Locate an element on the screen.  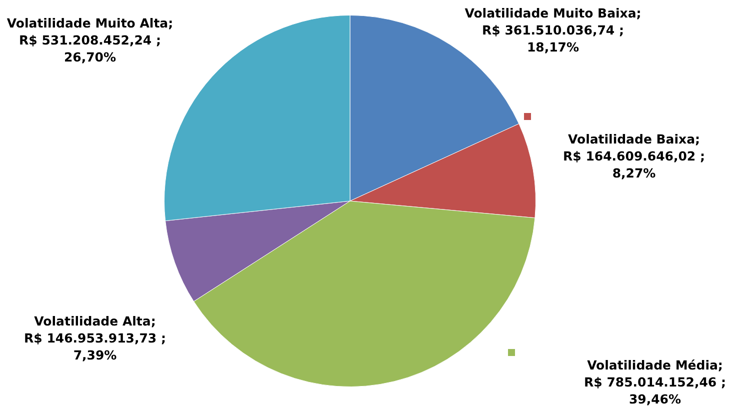
slice-label: Volatilidade Muito Alta; R$ 531.208.452,24 ; 26,70% is located at coordinates (90, 39).